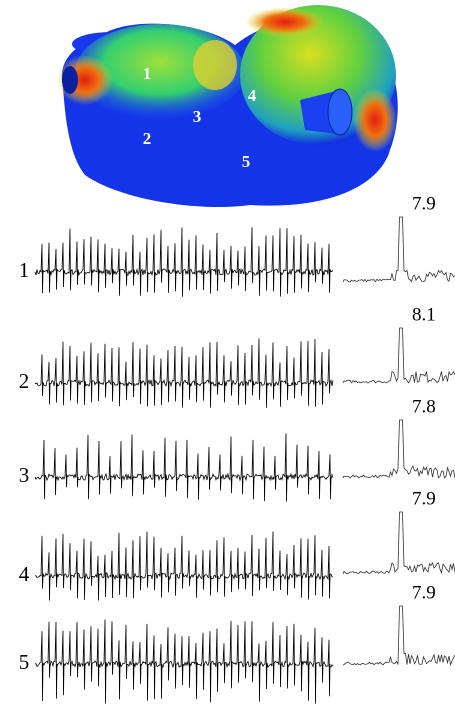 Image resolution: width=455 pixels, height=719 pixels. Describe the element at coordinates (24, 475) in the screenshot. I see `trace-label: 3` at that location.